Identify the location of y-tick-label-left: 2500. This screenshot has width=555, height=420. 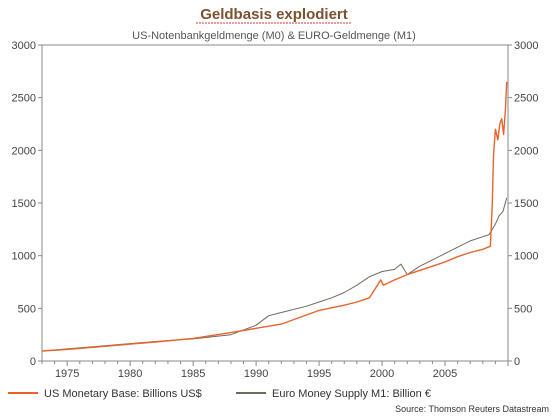
(24, 99).